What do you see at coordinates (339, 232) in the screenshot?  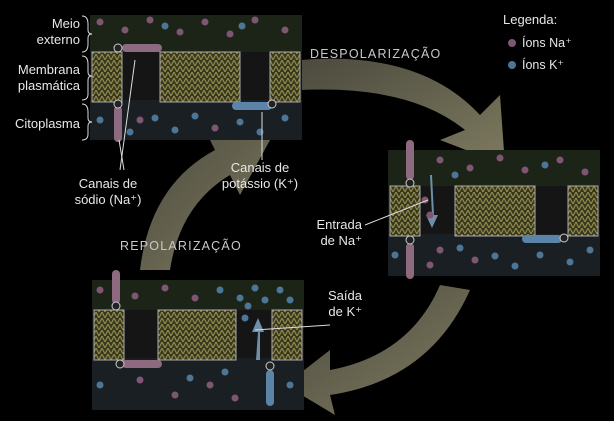 I see `label-entrada-na: Entrada de Na⁺` at bounding box center [339, 232].